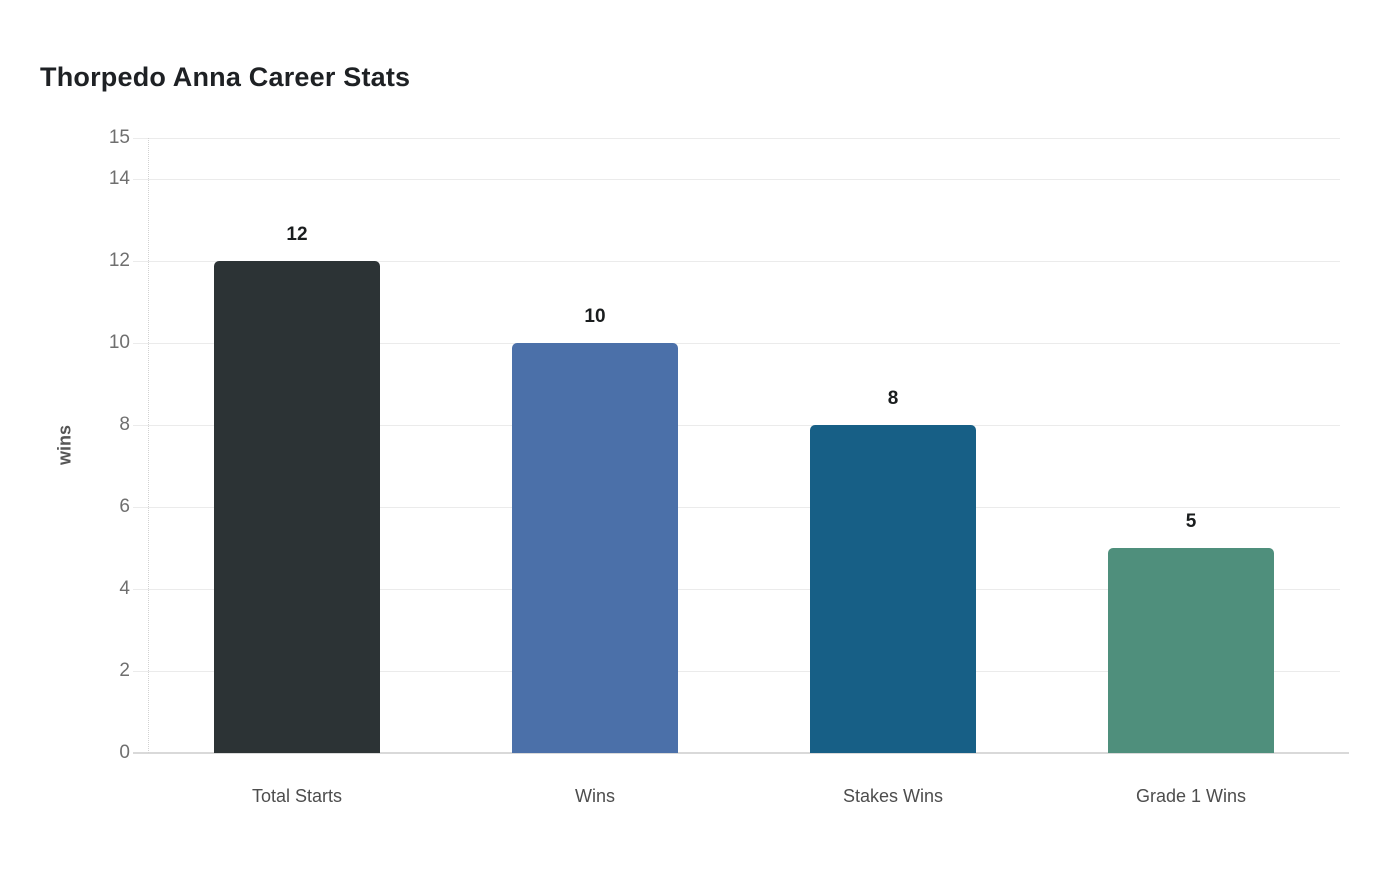 Image resolution: width=1400 pixels, height=880 pixels. Describe the element at coordinates (119, 178) in the screenshot. I see `y-tick-label: 14` at that location.